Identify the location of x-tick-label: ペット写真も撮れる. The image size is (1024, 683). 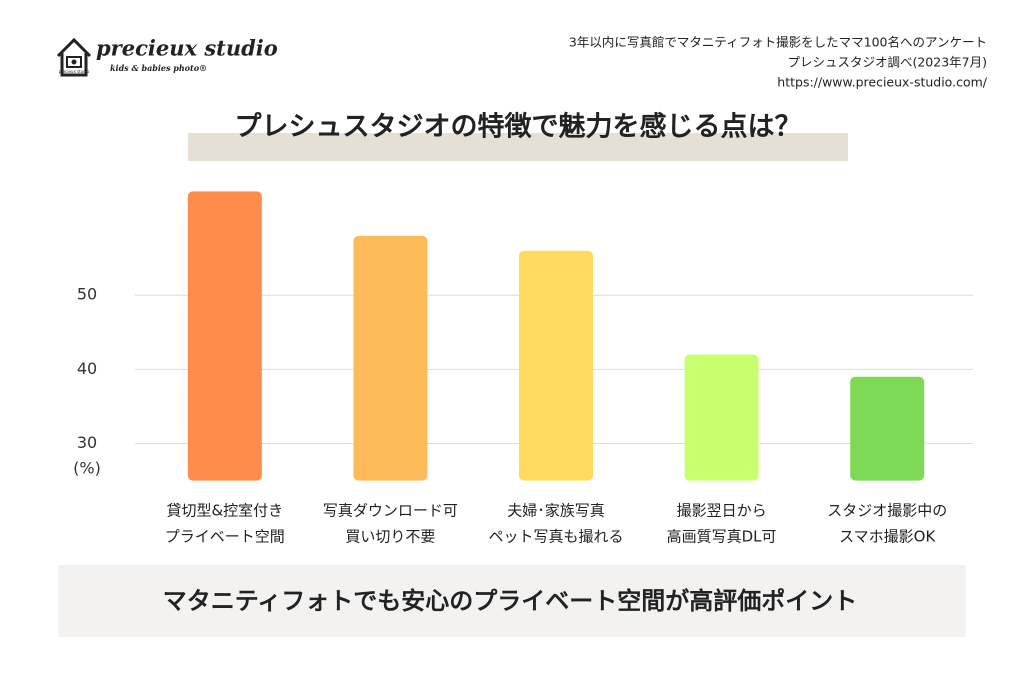
(555, 537).